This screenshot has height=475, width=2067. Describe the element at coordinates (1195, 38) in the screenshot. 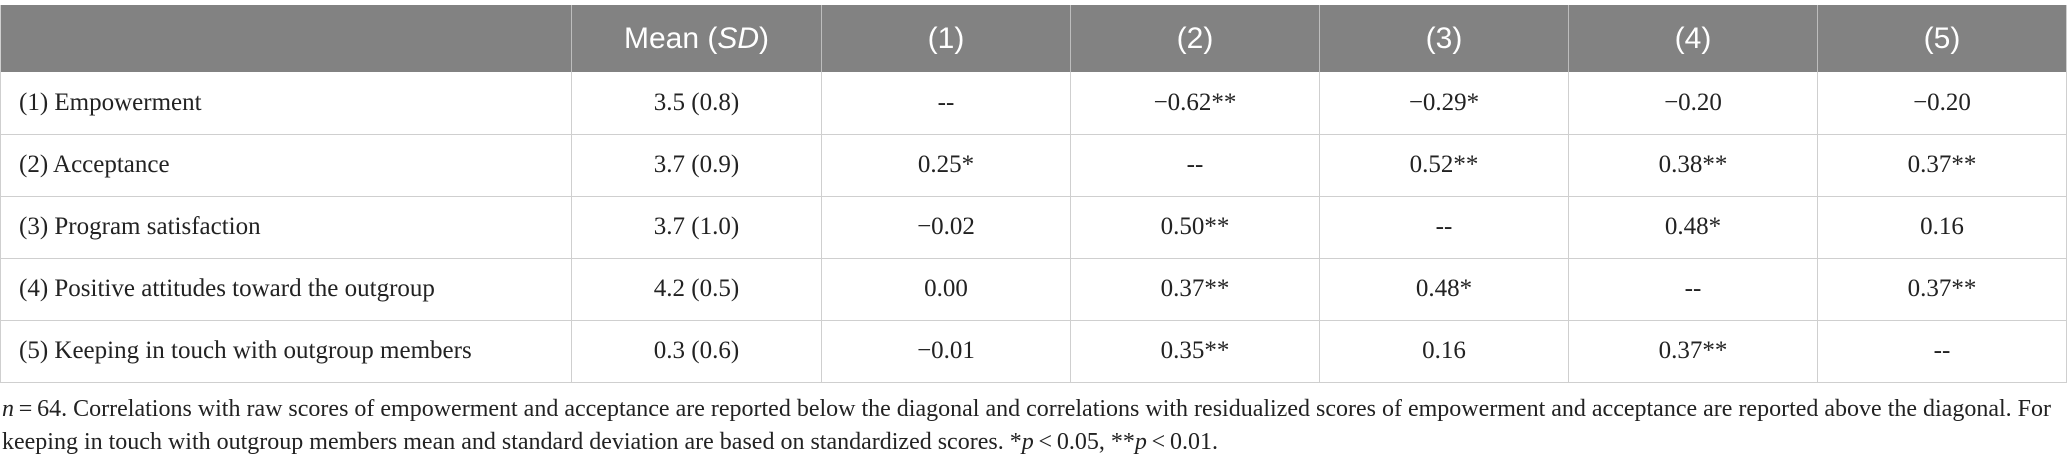

I see `header-col-2: (2)` at that location.